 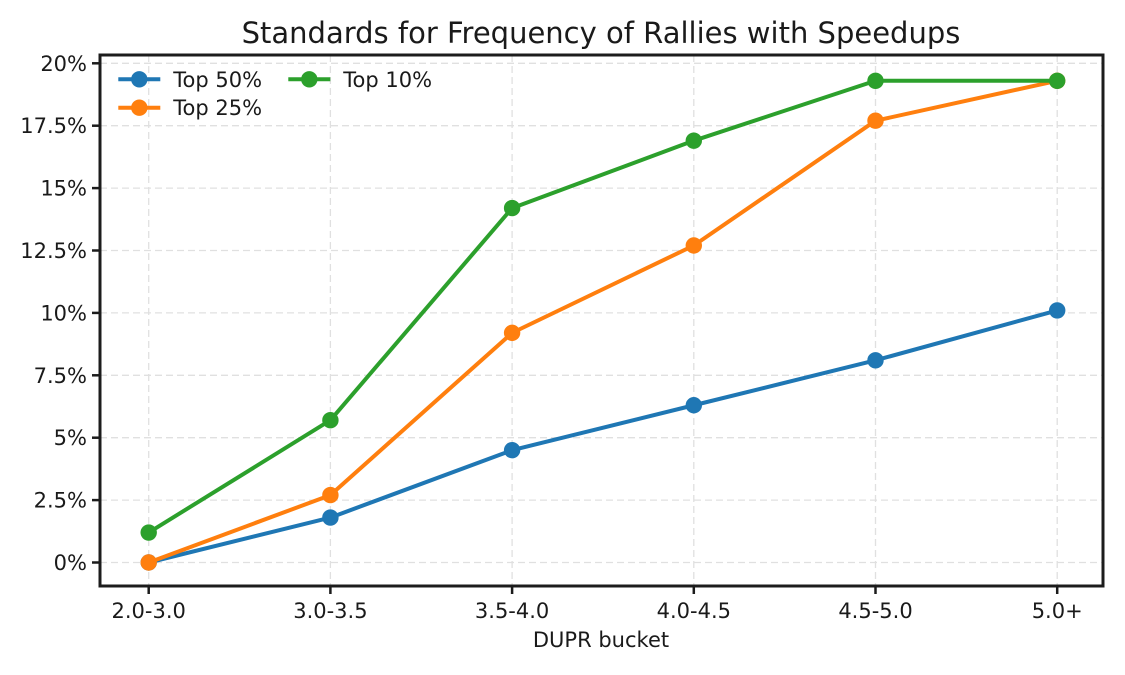 I want to click on x-tick-label: 3.0-3.5, so click(x=330, y=611).